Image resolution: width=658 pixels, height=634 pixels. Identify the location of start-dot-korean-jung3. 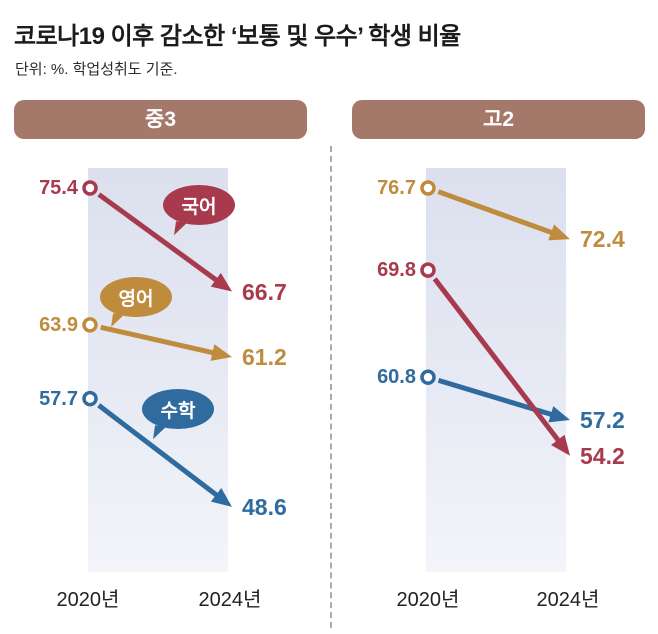
(90, 188).